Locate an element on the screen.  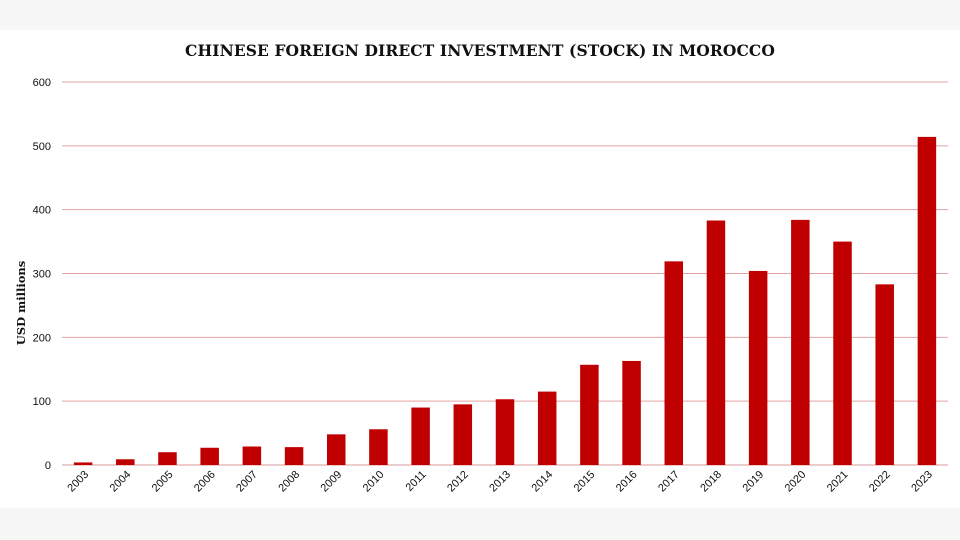
y-tick-label: 100 is located at coordinates (42, 402).